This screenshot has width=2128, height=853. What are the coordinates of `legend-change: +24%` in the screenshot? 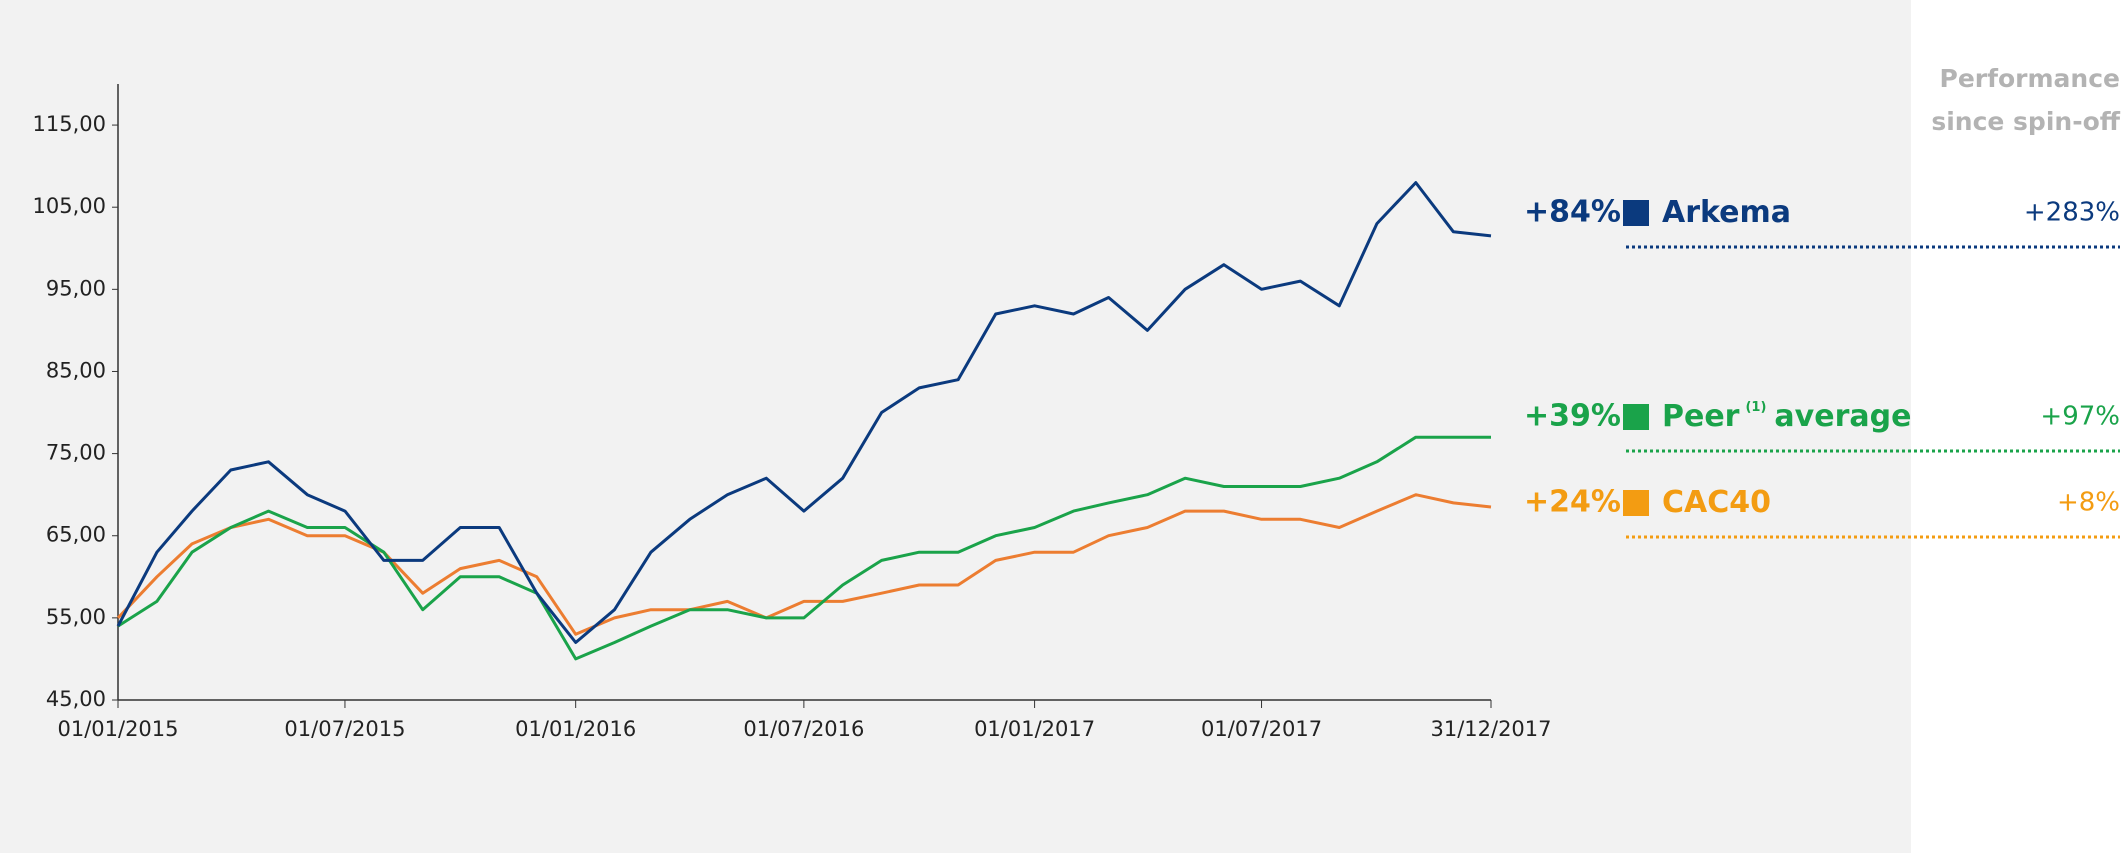 It's located at (1572, 502).